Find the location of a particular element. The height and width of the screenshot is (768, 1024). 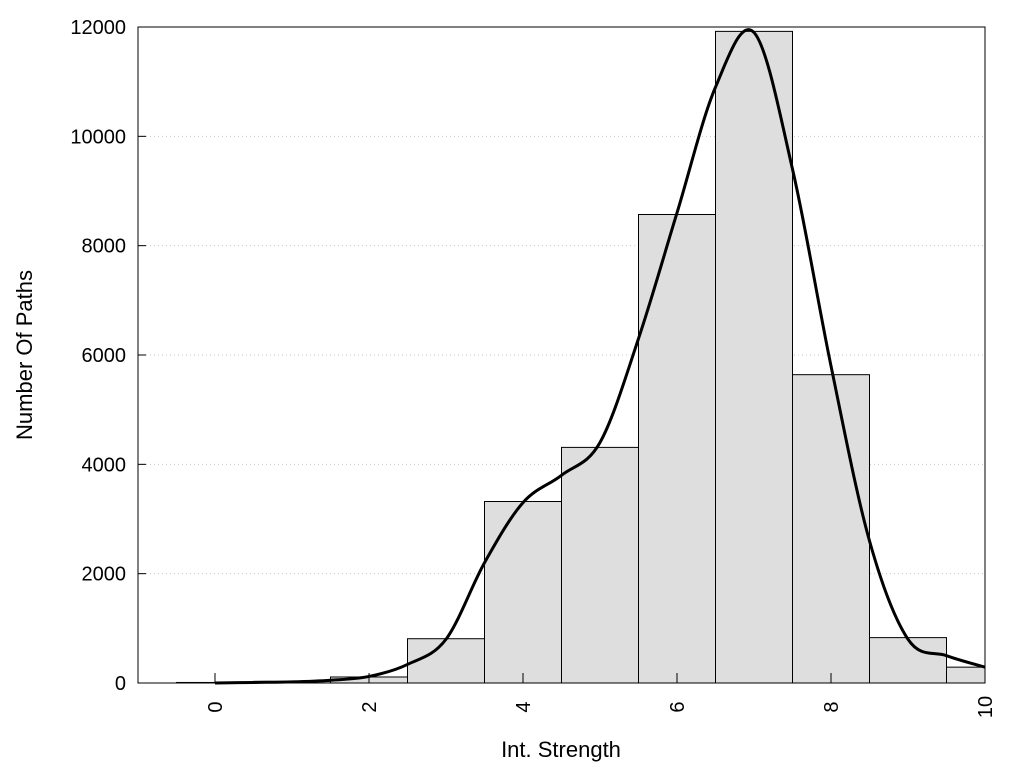

x-tick-label-0: 0 is located at coordinates (216, 706).